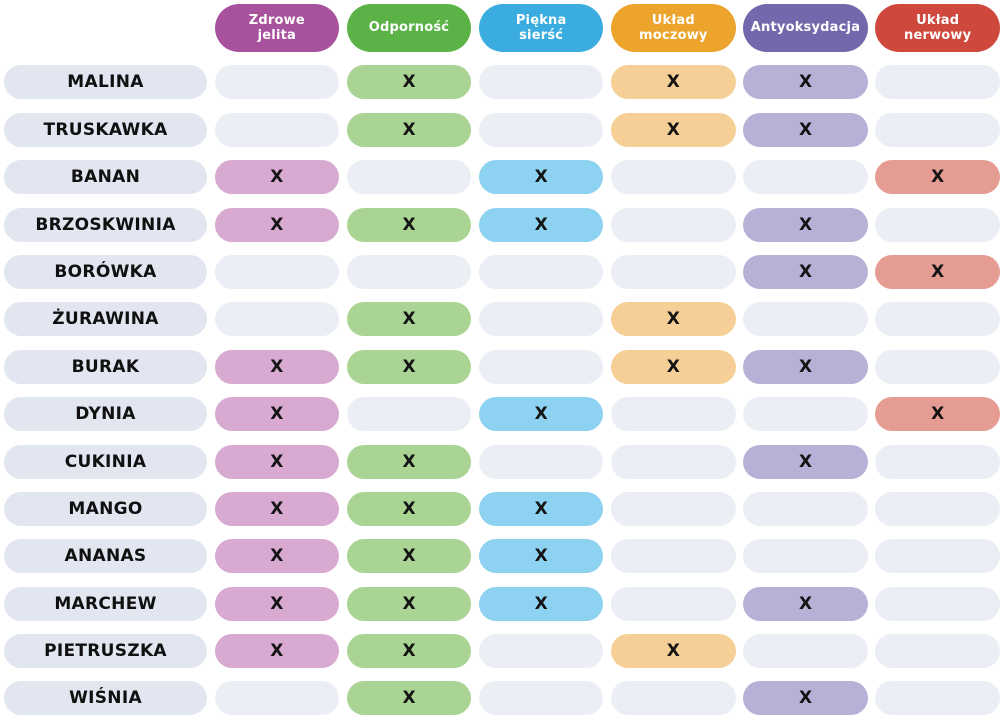 This screenshot has height=720, width=1000. What do you see at coordinates (105, 271) in the screenshot?
I see `row-label-pill: BORÓWKA` at bounding box center [105, 271].